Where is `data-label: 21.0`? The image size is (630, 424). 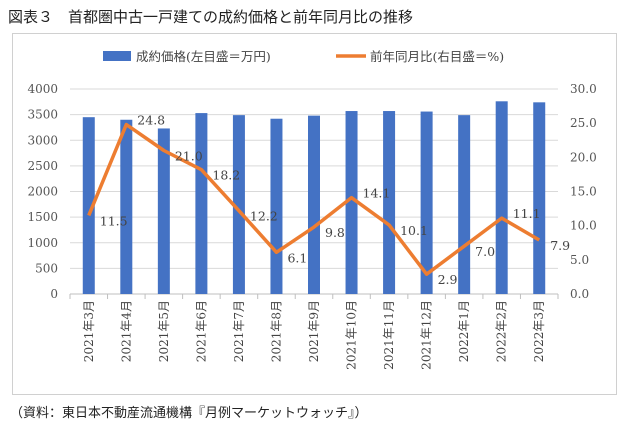 data-label: 21.0 is located at coordinates (189, 156).